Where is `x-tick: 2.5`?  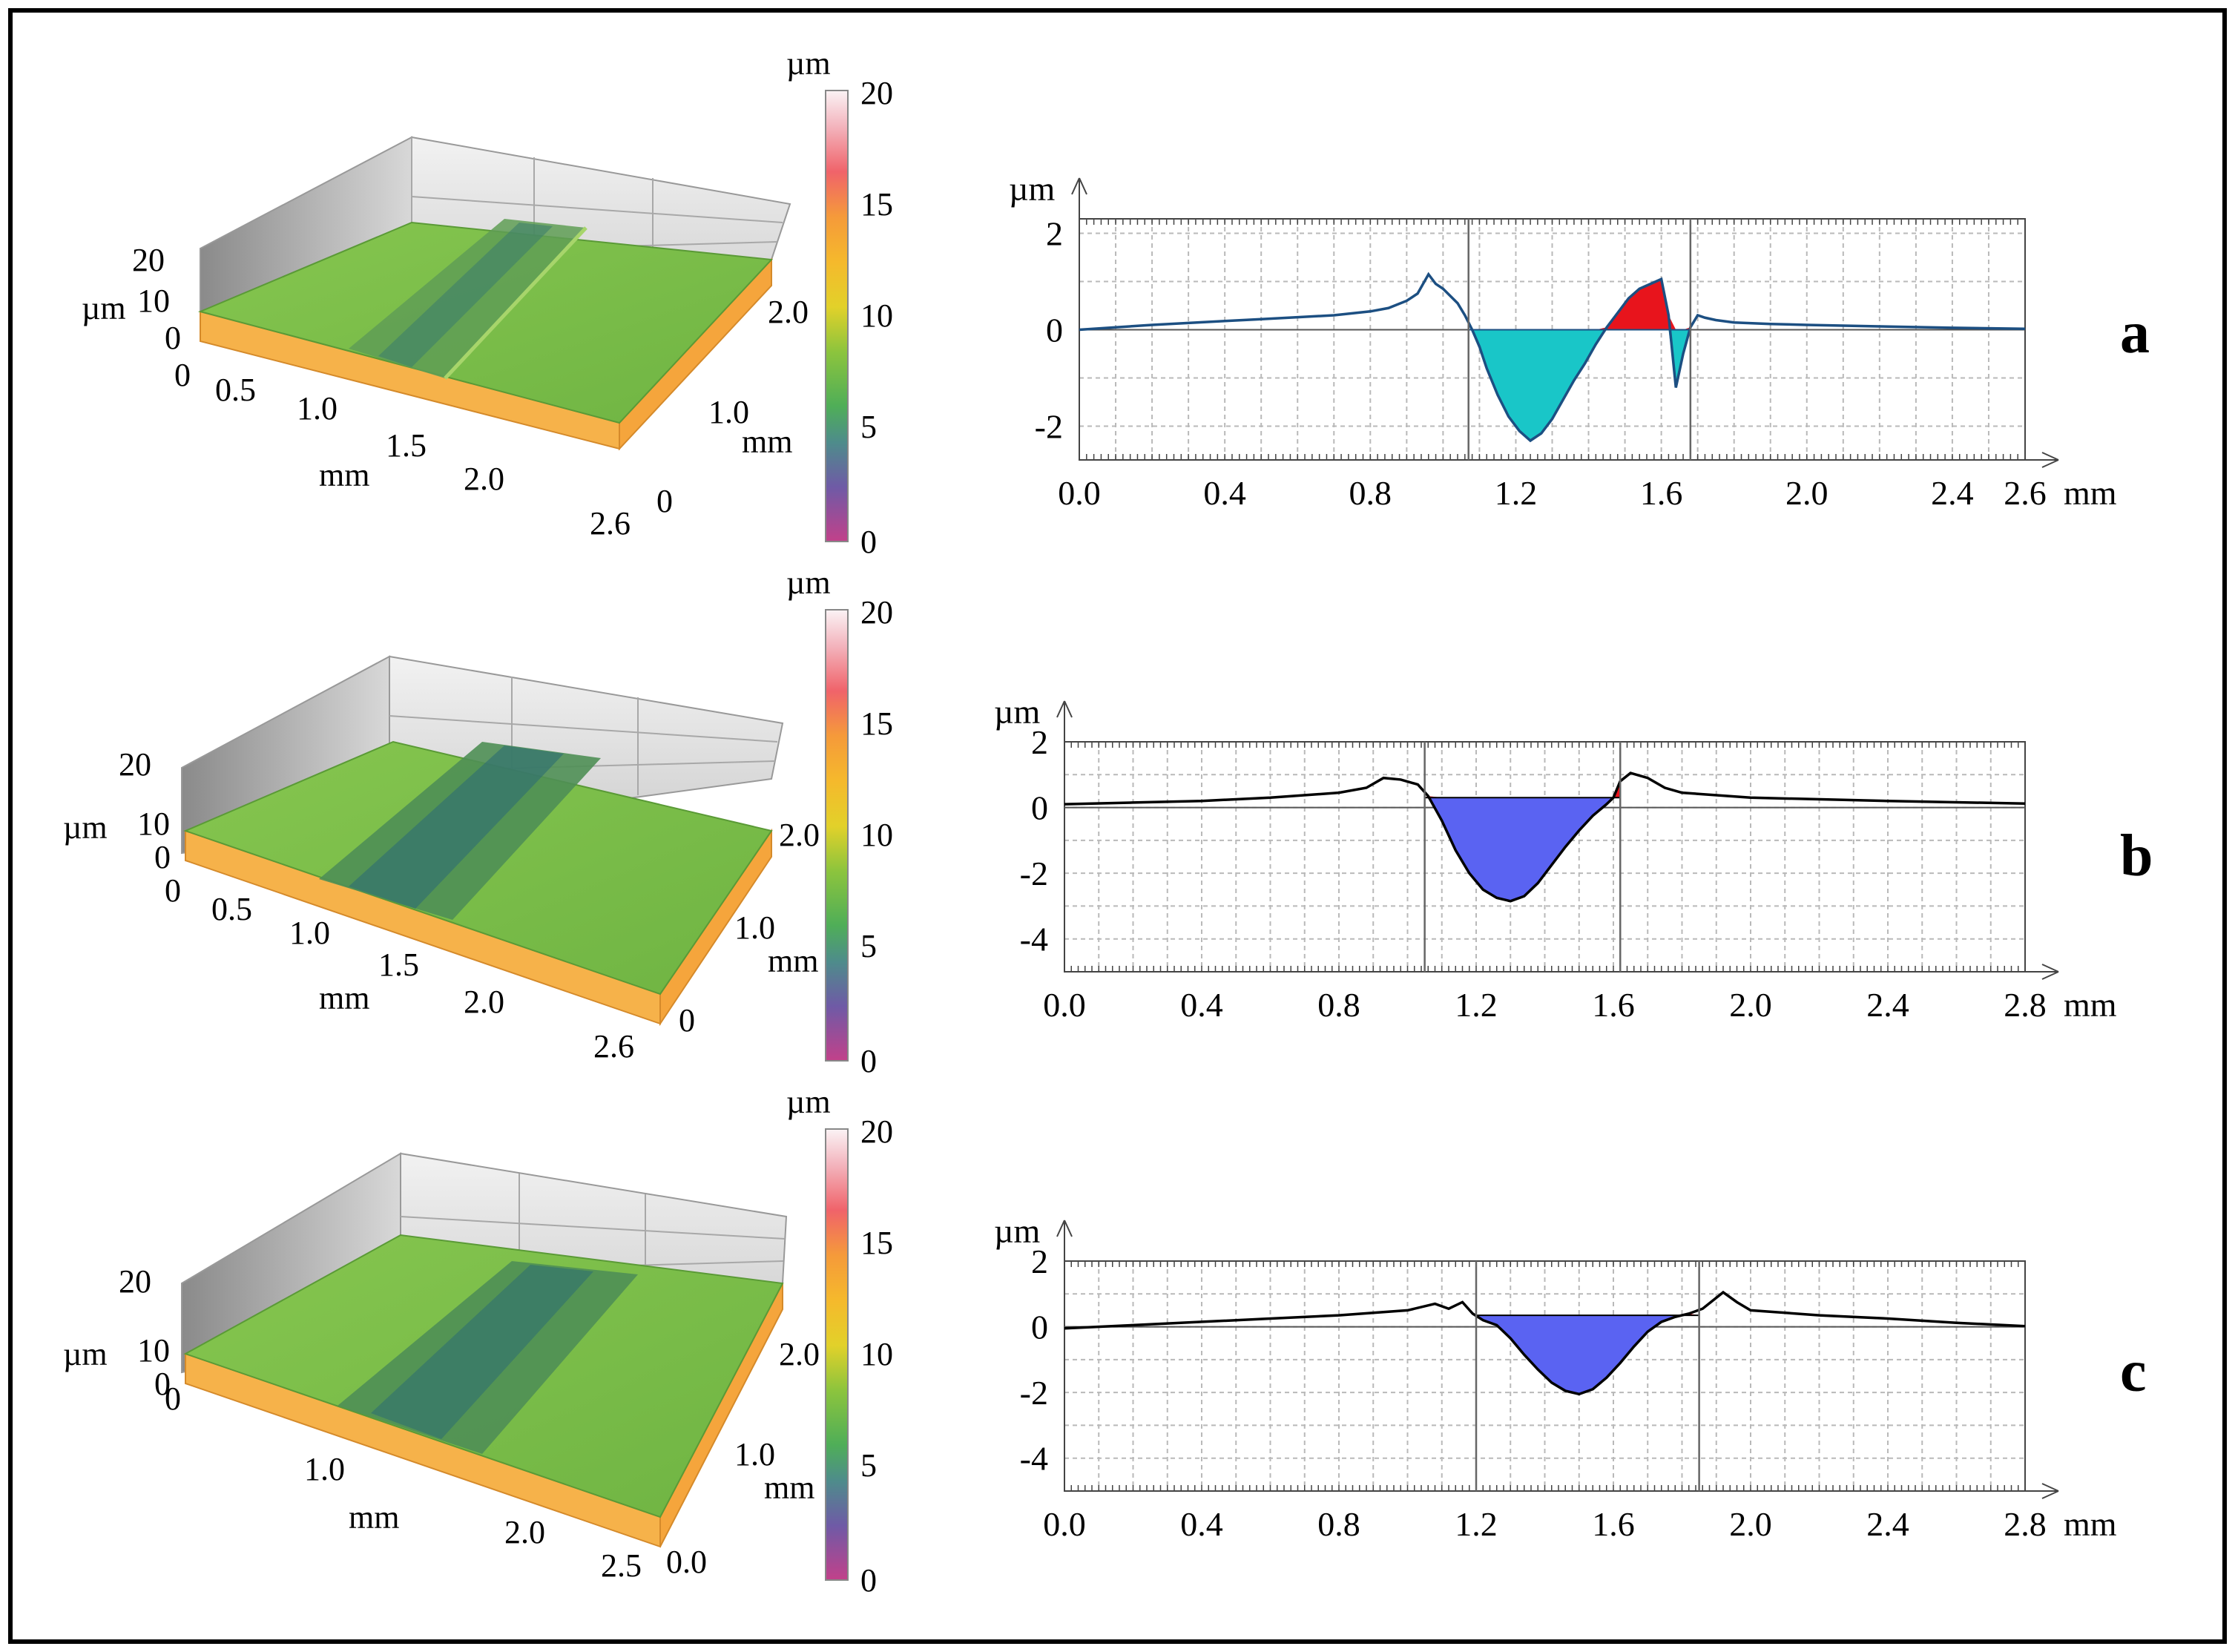
x-tick: 2.5 is located at coordinates (621, 1565).